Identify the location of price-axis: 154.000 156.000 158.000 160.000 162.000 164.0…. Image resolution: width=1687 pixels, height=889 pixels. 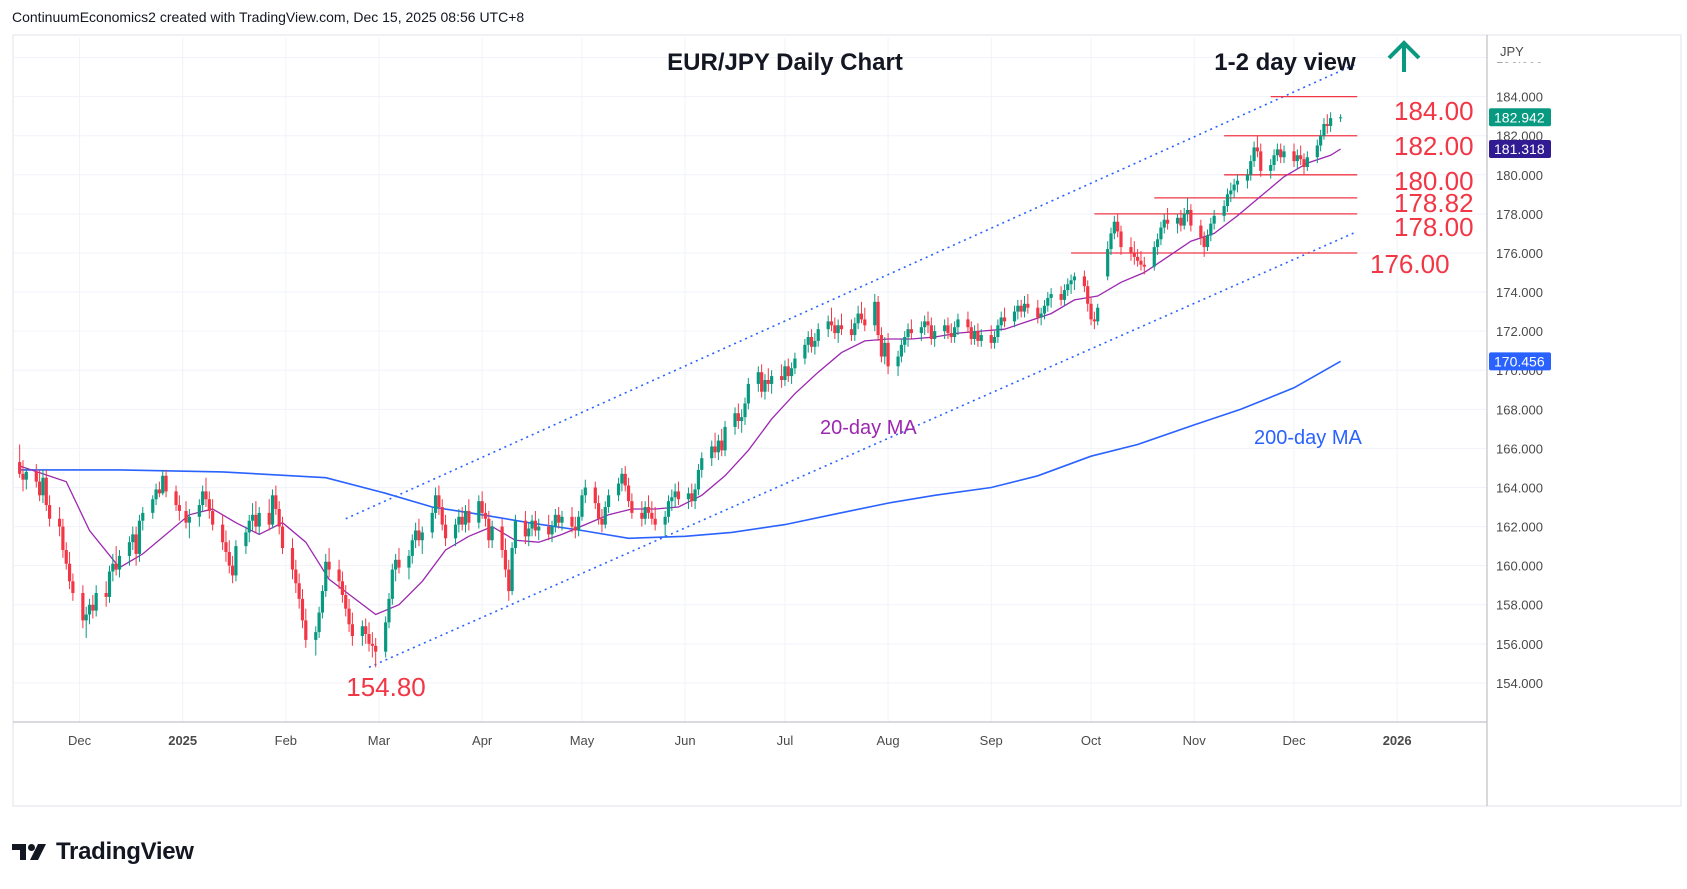
(1520, 364).